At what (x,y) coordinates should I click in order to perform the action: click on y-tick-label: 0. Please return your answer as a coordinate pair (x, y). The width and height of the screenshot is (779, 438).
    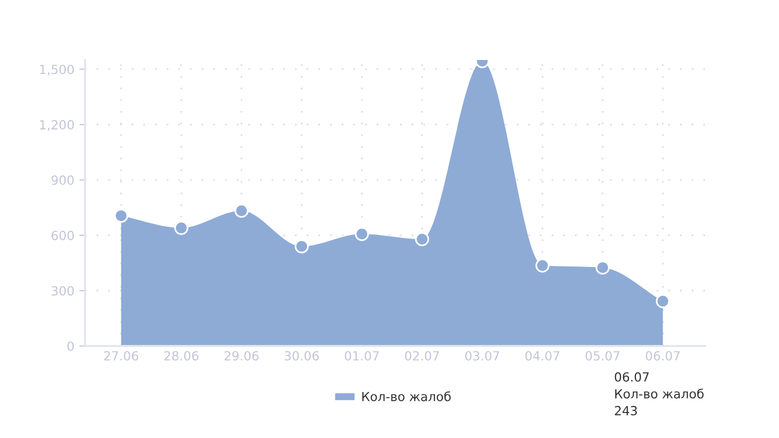
    Looking at the image, I should click on (70, 346).